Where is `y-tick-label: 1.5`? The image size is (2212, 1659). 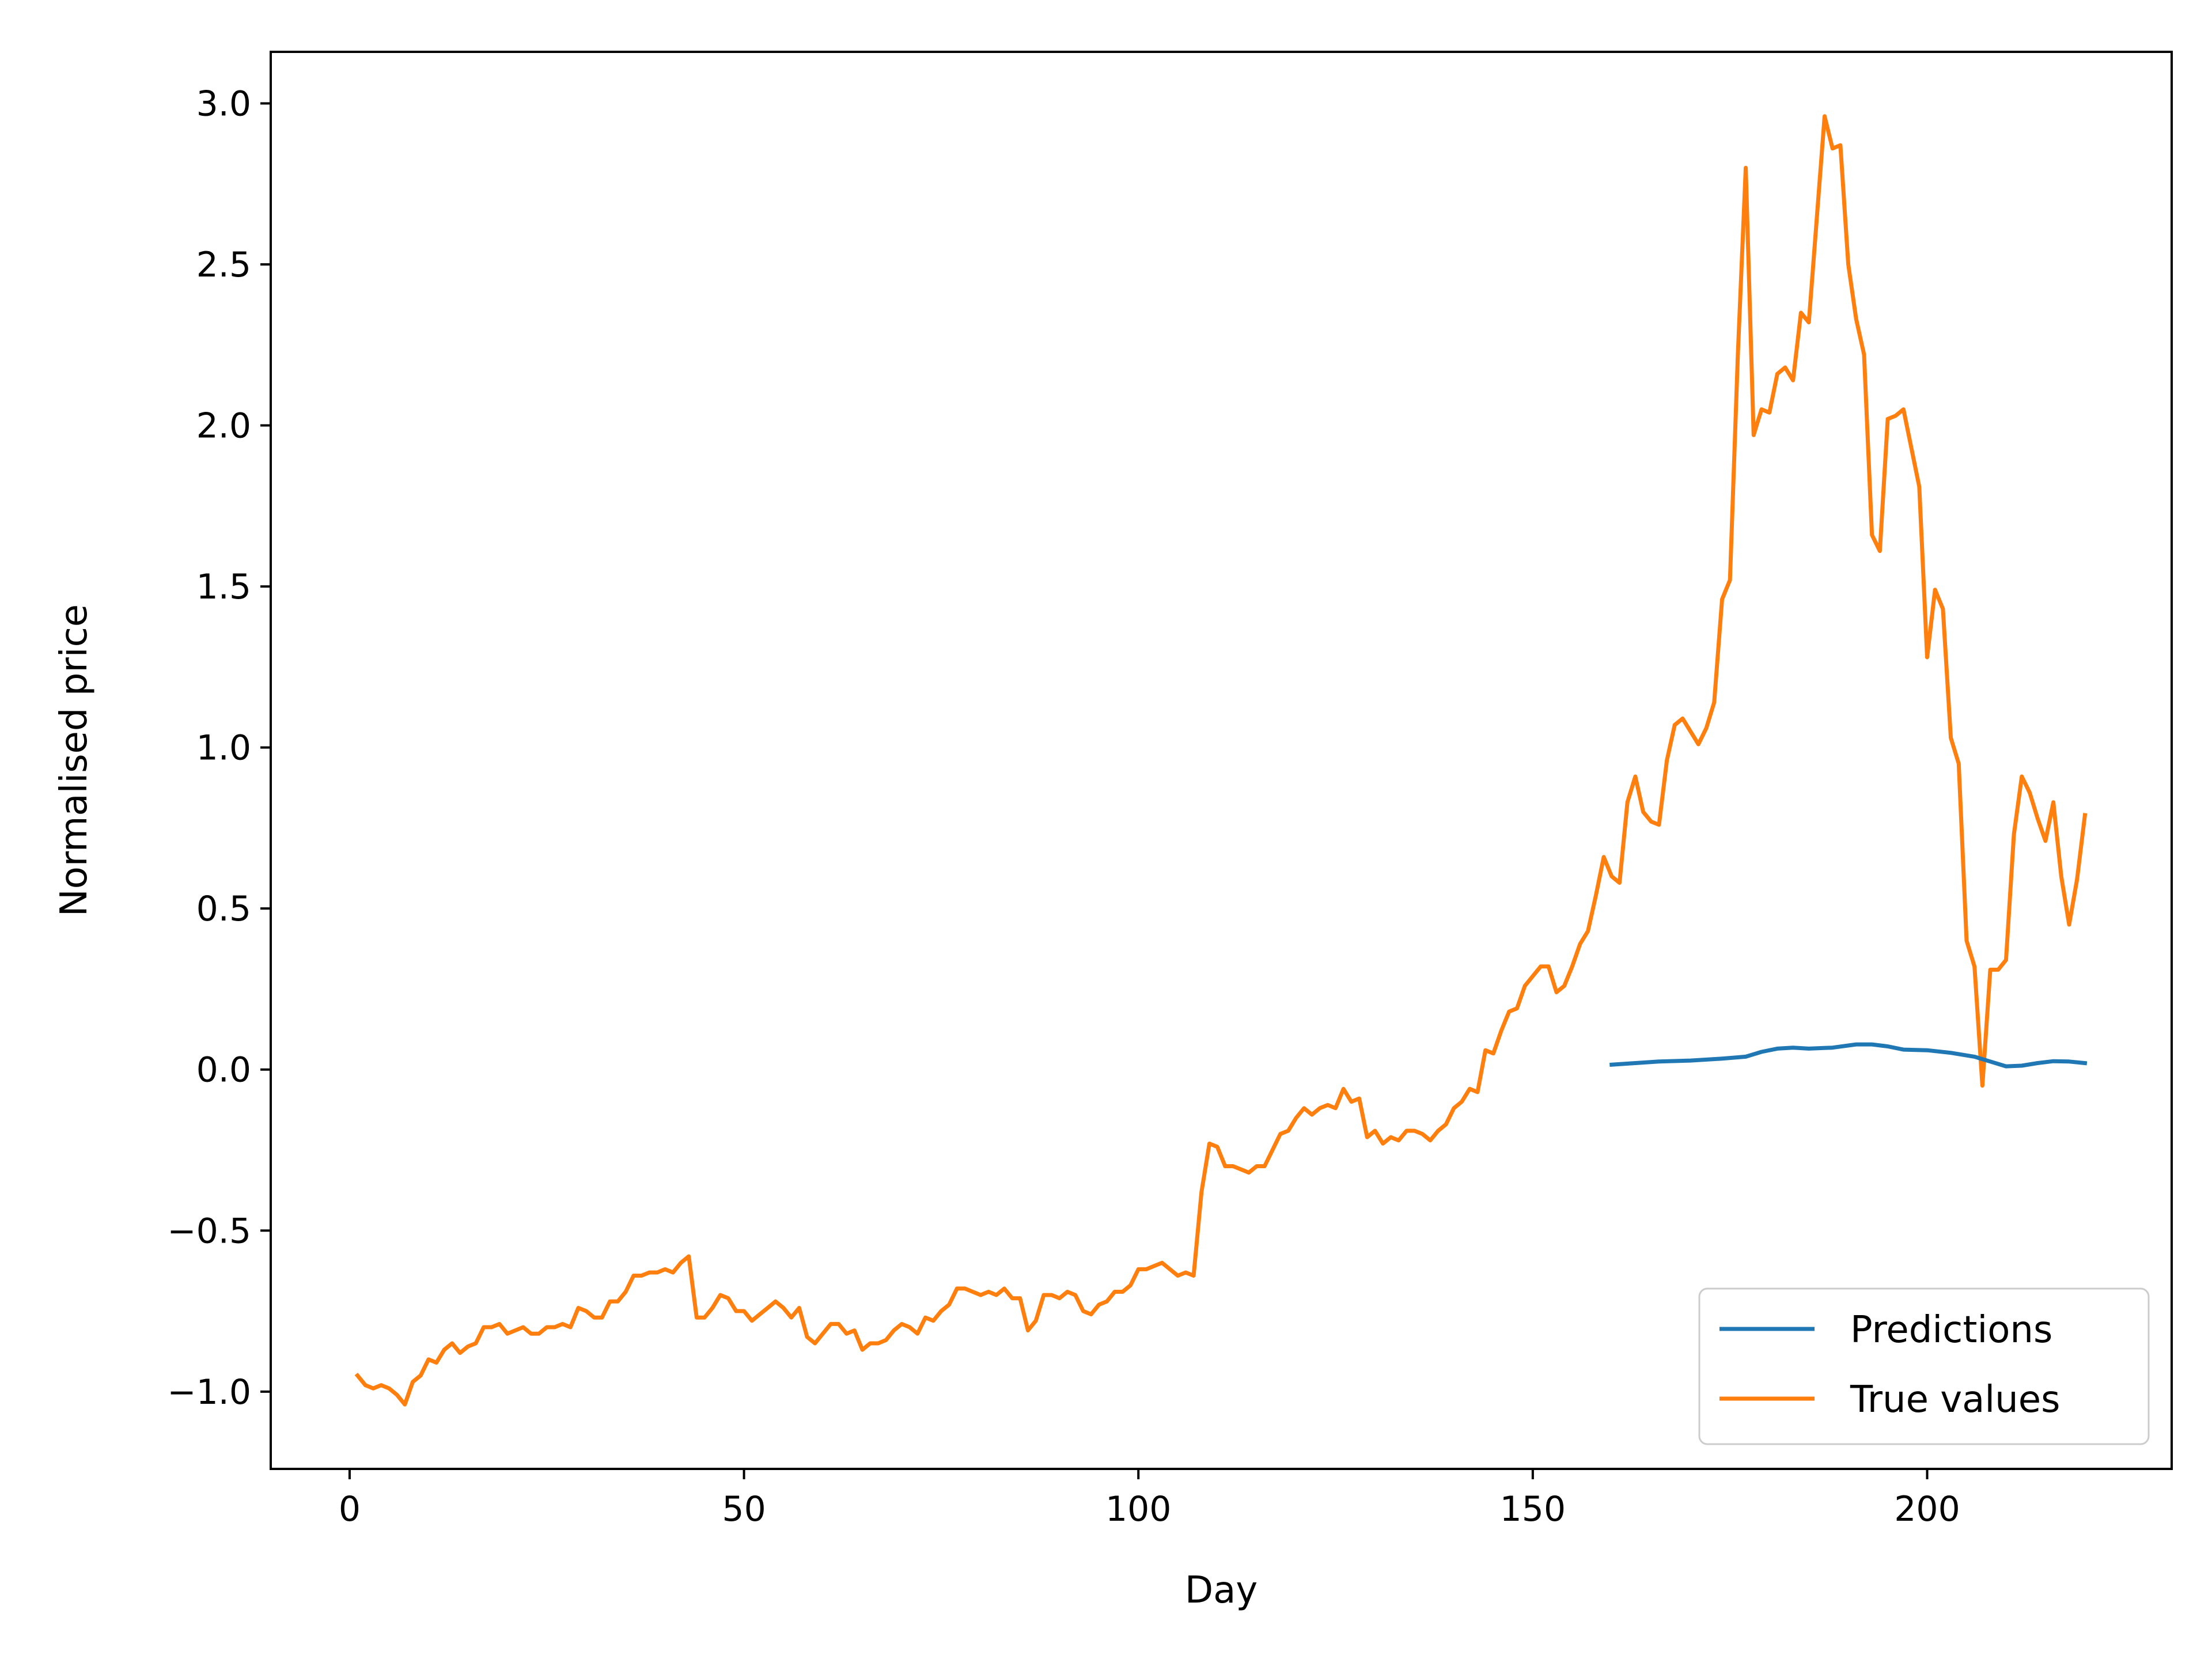 y-tick-label: 1.5 is located at coordinates (223, 587).